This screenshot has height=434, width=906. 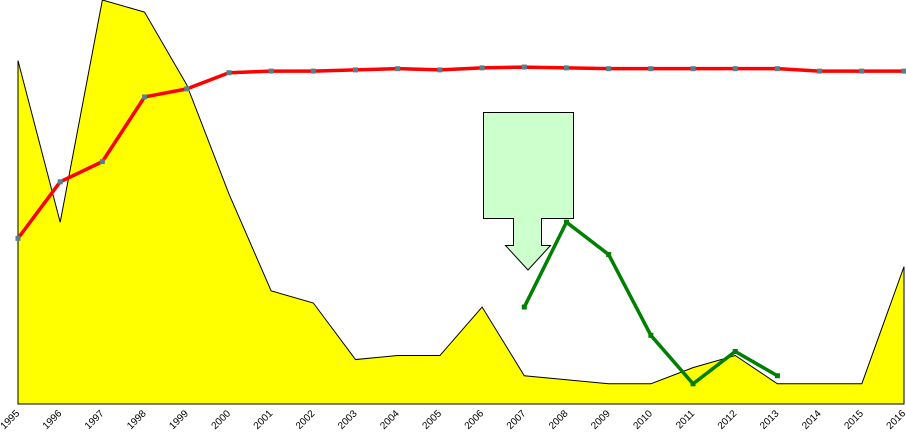 What do you see at coordinates (854, 420) in the screenshot?
I see `x-tick-label: 2015` at bounding box center [854, 420].